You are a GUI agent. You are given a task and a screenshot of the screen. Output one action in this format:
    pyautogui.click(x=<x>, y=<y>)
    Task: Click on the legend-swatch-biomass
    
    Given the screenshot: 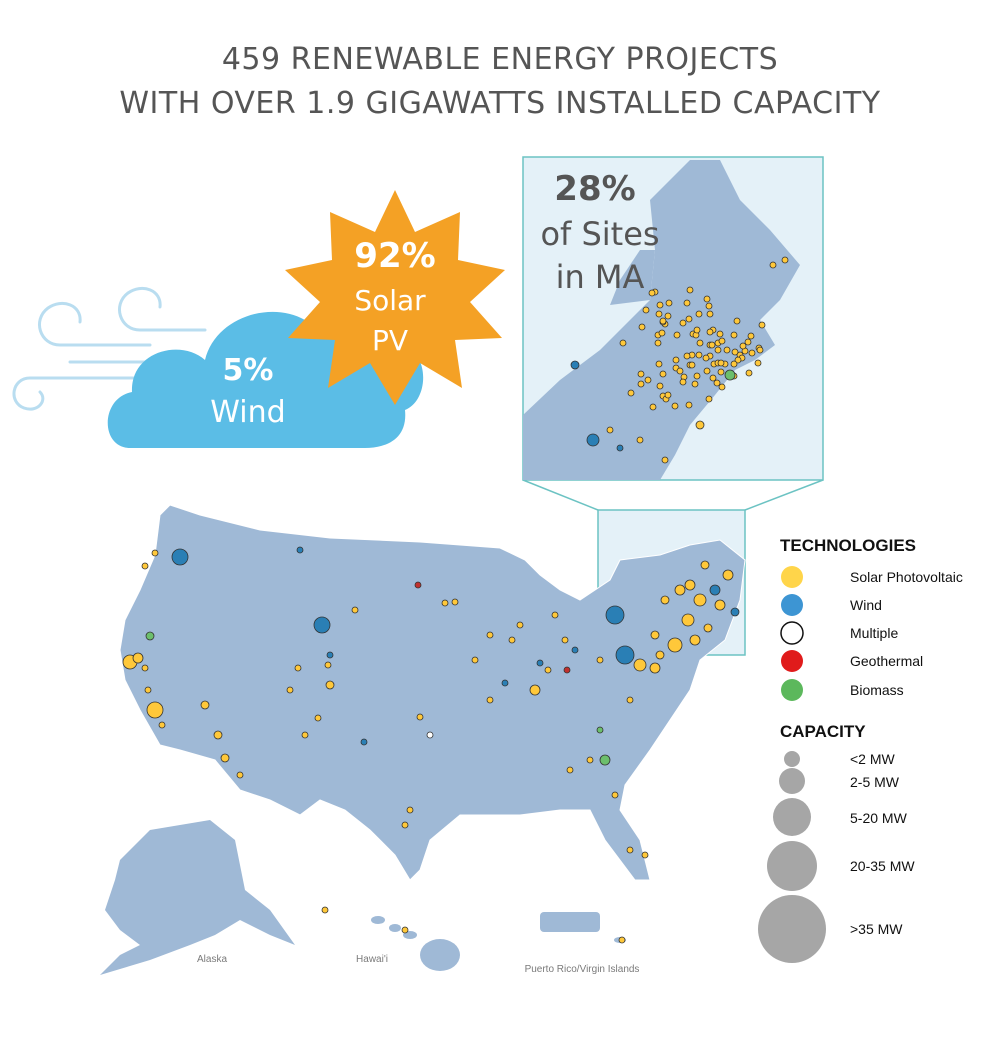 What is the action you would take?
    pyautogui.click(x=792, y=690)
    